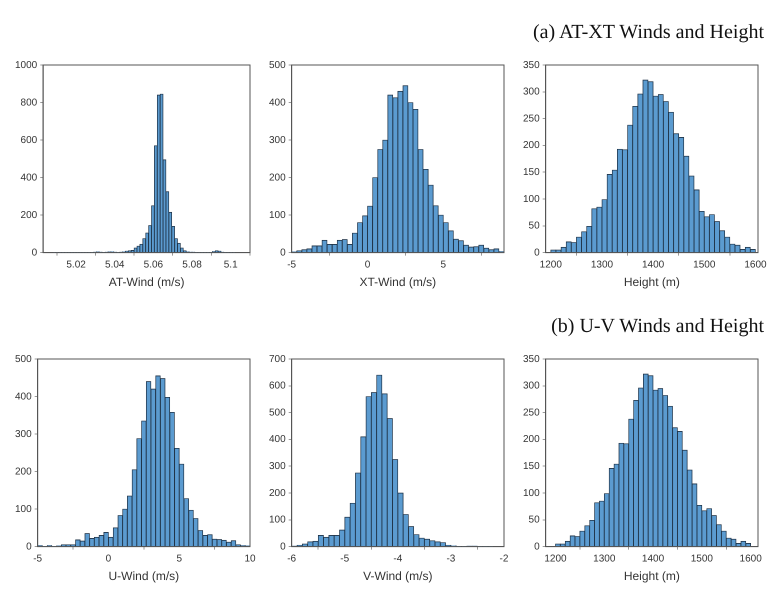 This screenshot has height=611, width=778. I want to click on x-tick-label: -2, so click(504, 558).